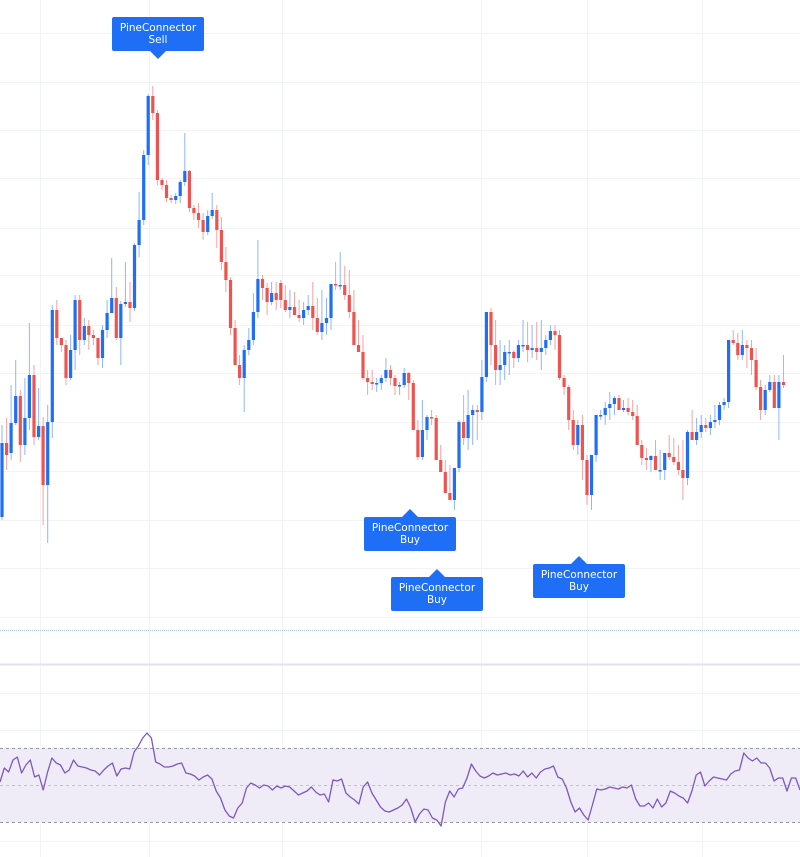 The image size is (800, 857). I want to click on signal-label-action: Sell, so click(158, 40).